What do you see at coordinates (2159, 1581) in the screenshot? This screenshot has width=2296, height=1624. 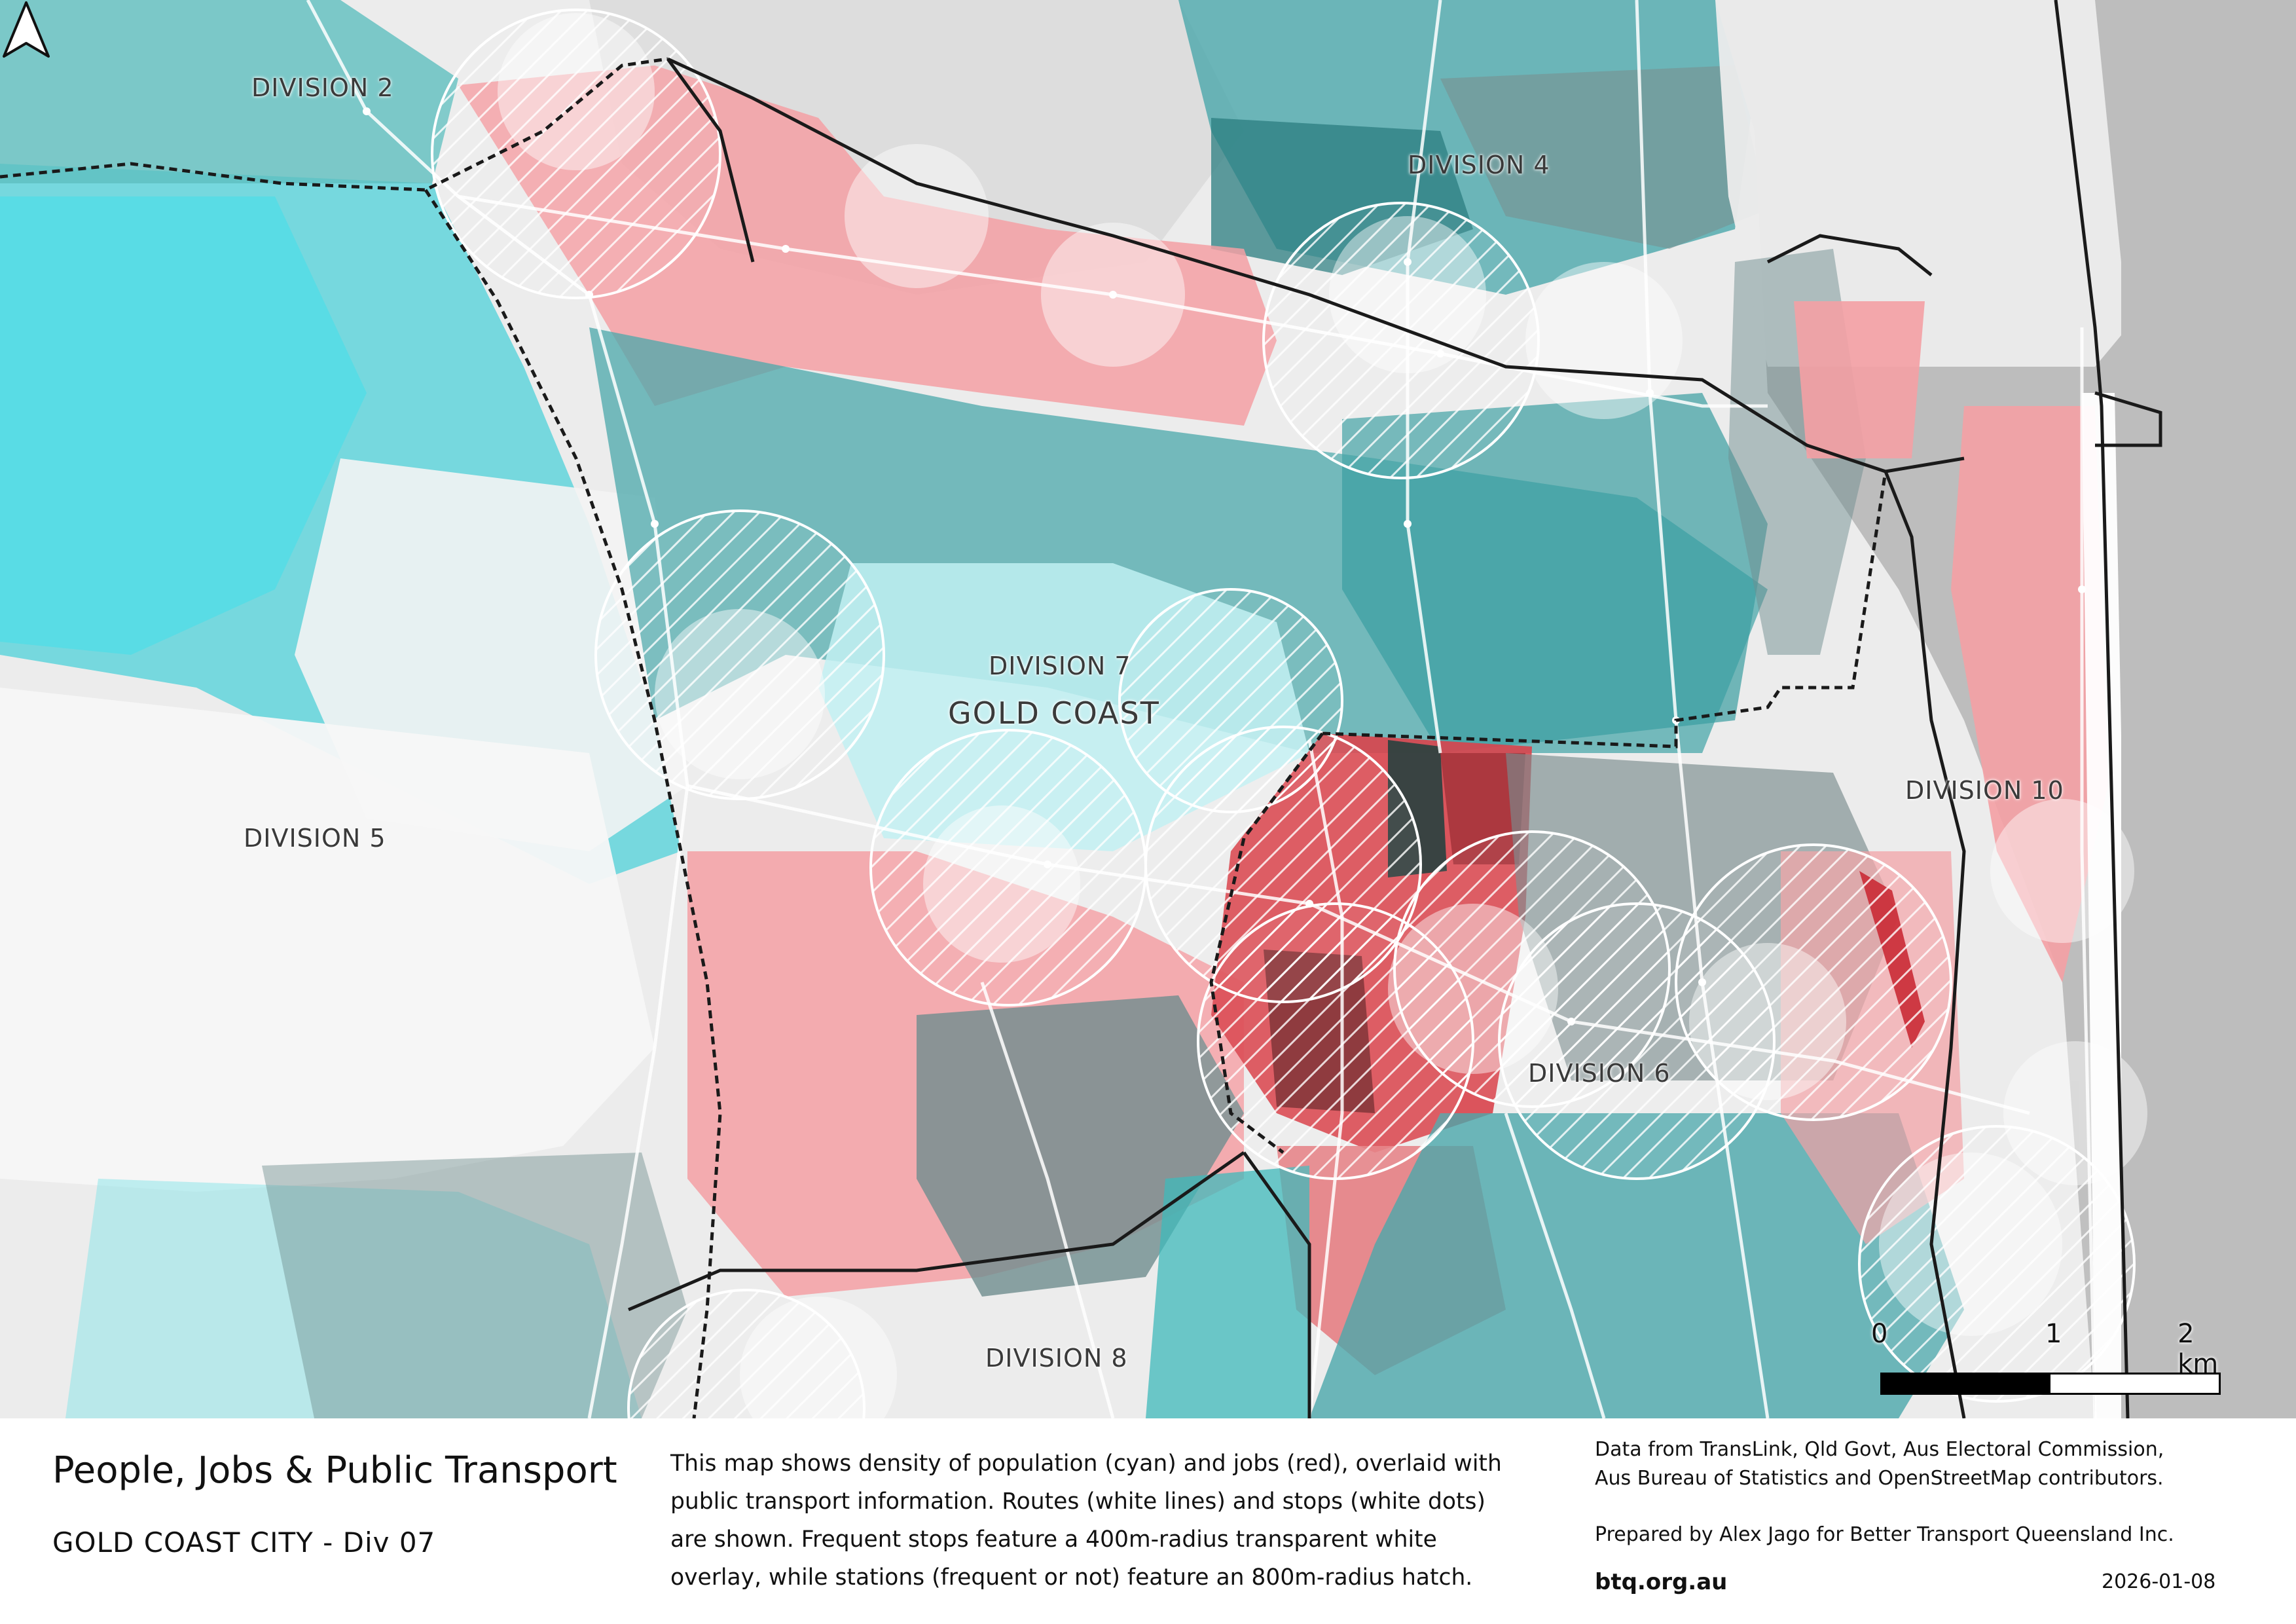 I see `map-date: 2026-01-08` at bounding box center [2159, 1581].